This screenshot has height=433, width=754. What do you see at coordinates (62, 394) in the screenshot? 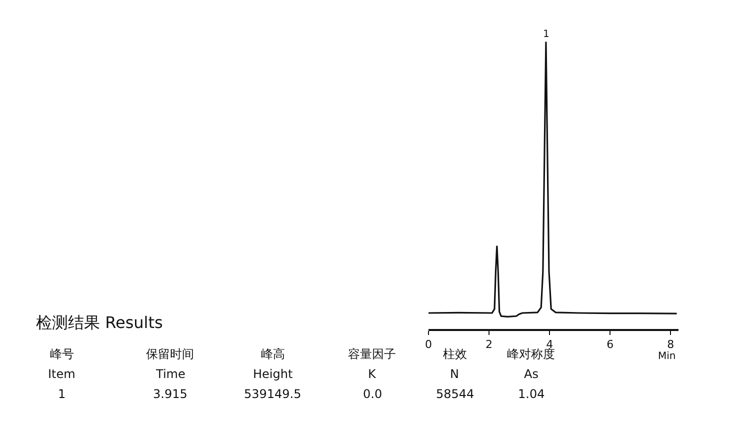
I see `text: 1` at bounding box center [62, 394].